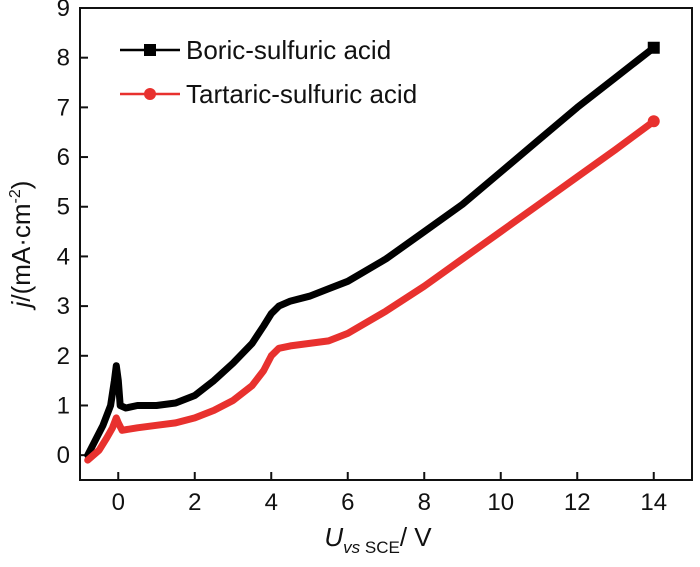  Describe the element at coordinates (194, 502) in the screenshot. I see `x-tick-label: 2` at that location.